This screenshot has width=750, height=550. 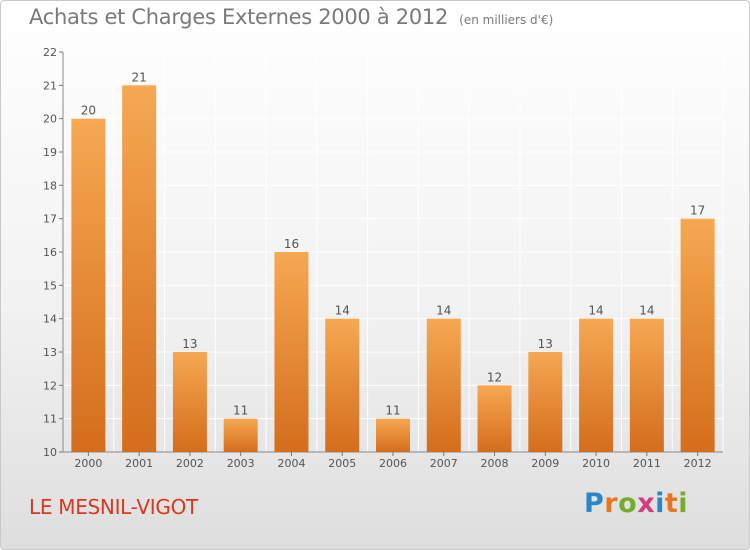 I want to click on y-tick-label-15: 15, so click(x=50, y=285).